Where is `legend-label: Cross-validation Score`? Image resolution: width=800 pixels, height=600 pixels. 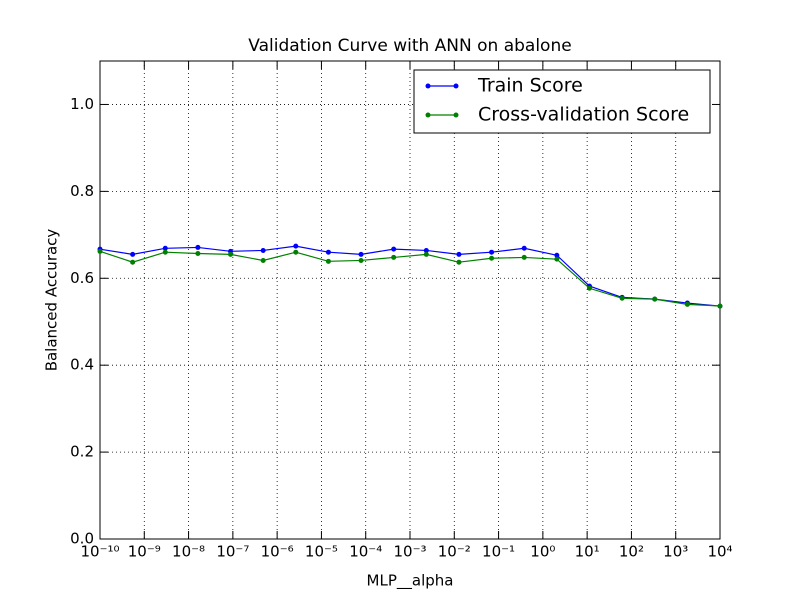
legend-label: Cross-validation Score is located at coordinates (583, 115).